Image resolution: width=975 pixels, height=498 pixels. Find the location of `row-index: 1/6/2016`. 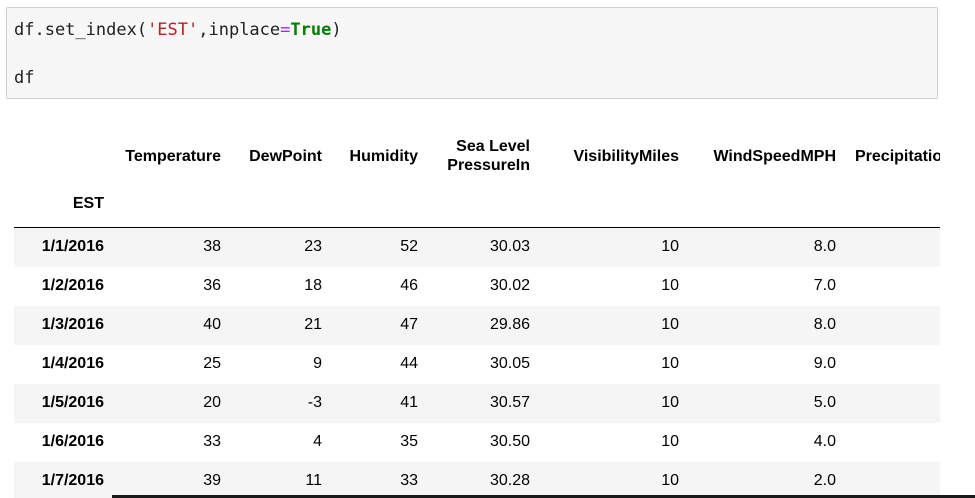

row-index: 1/6/2016 is located at coordinates (72, 441).